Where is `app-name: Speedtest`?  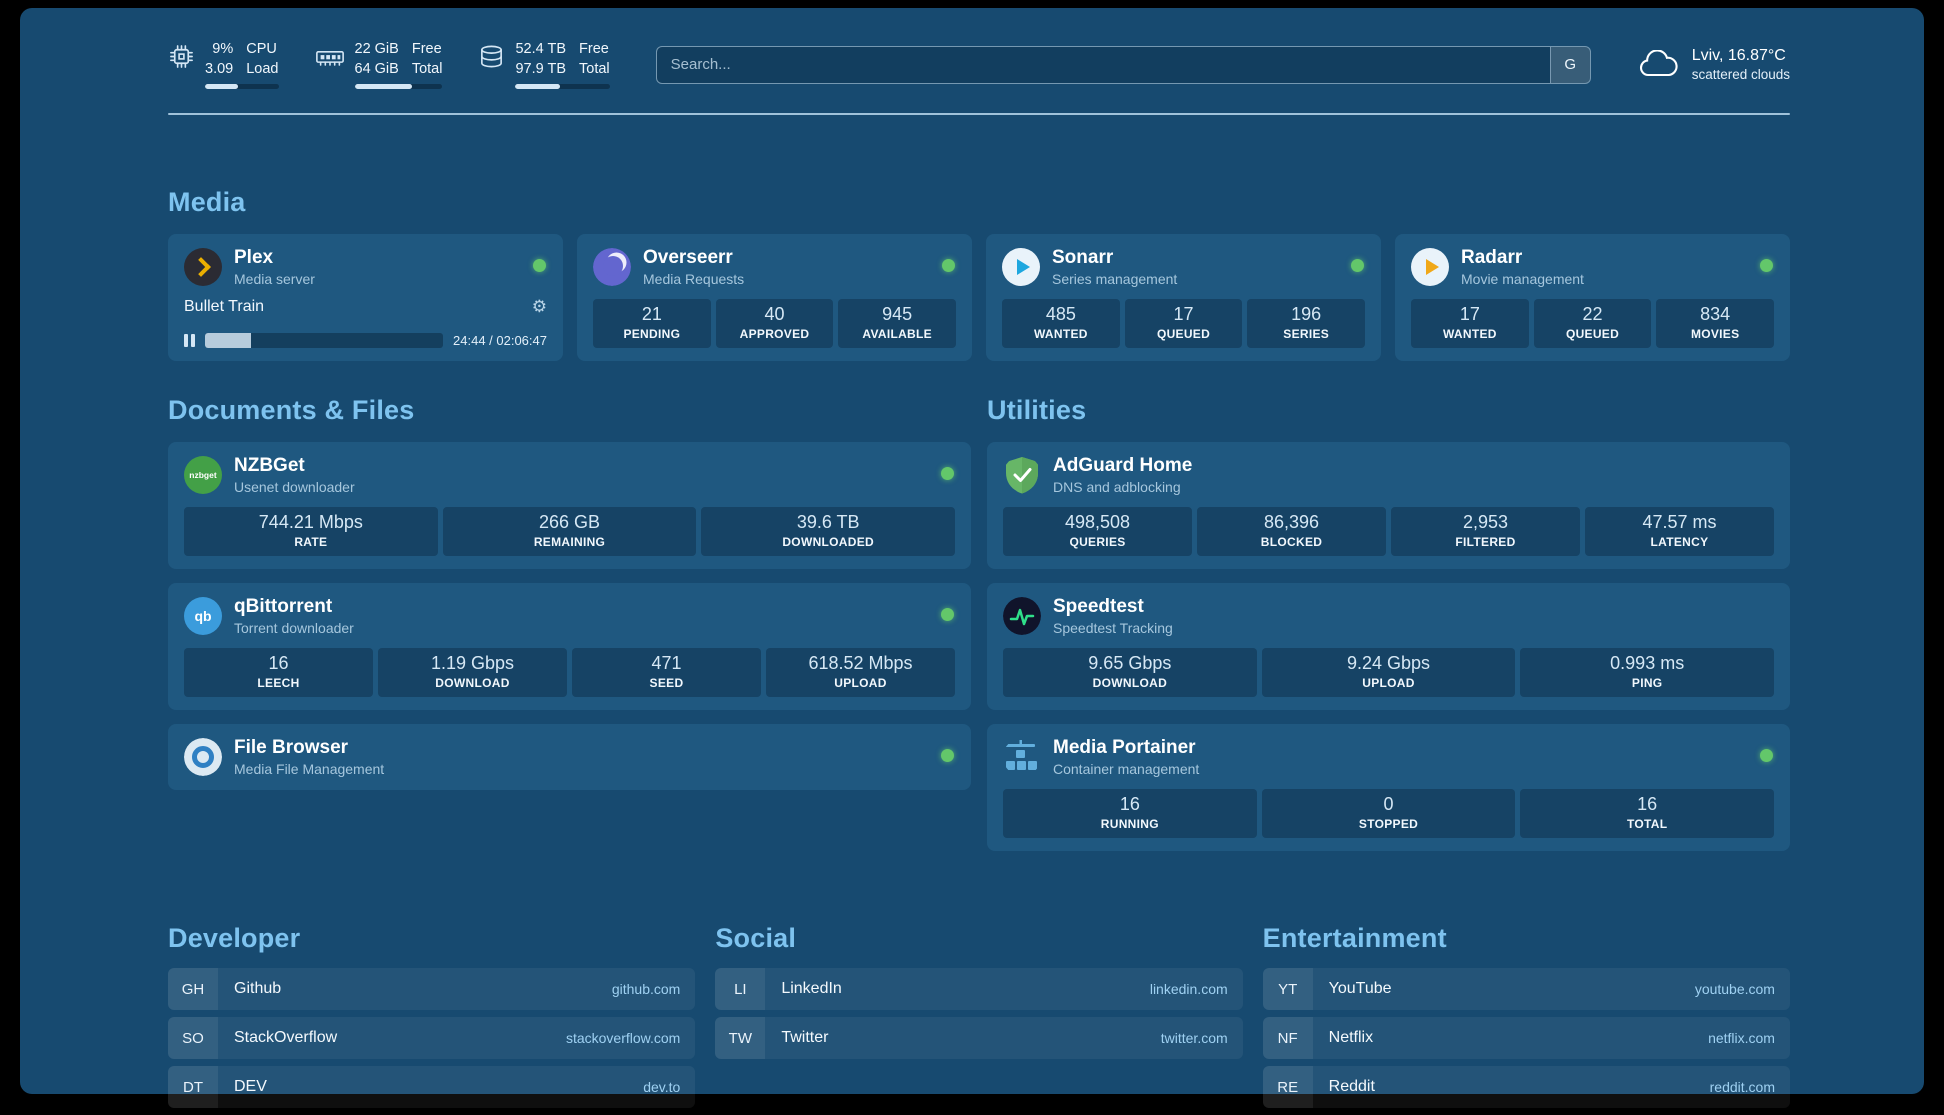
app-name: Speedtest is located at coordinates (1113, 607).